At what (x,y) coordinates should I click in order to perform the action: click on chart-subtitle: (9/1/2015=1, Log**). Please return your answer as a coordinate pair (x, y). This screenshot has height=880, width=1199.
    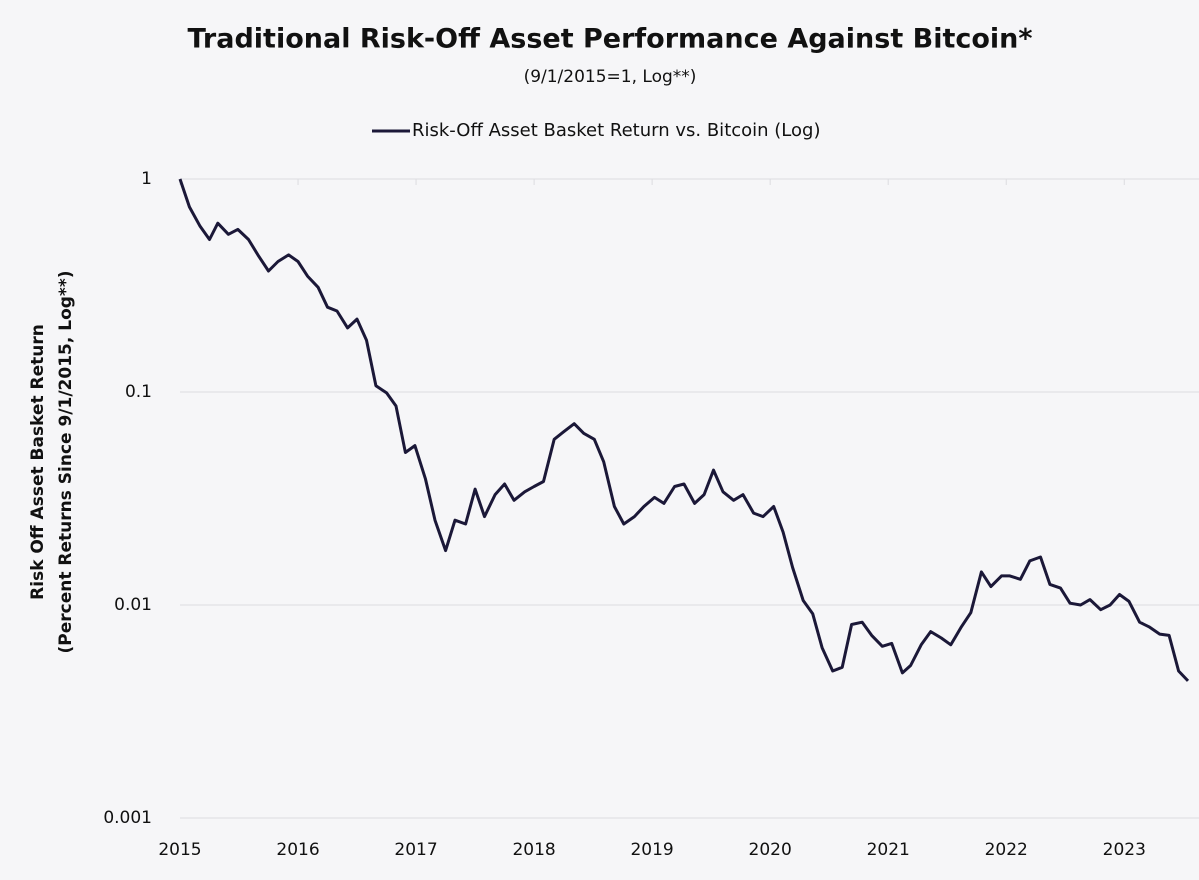
    Looking at the image, I should click on (610, 77).